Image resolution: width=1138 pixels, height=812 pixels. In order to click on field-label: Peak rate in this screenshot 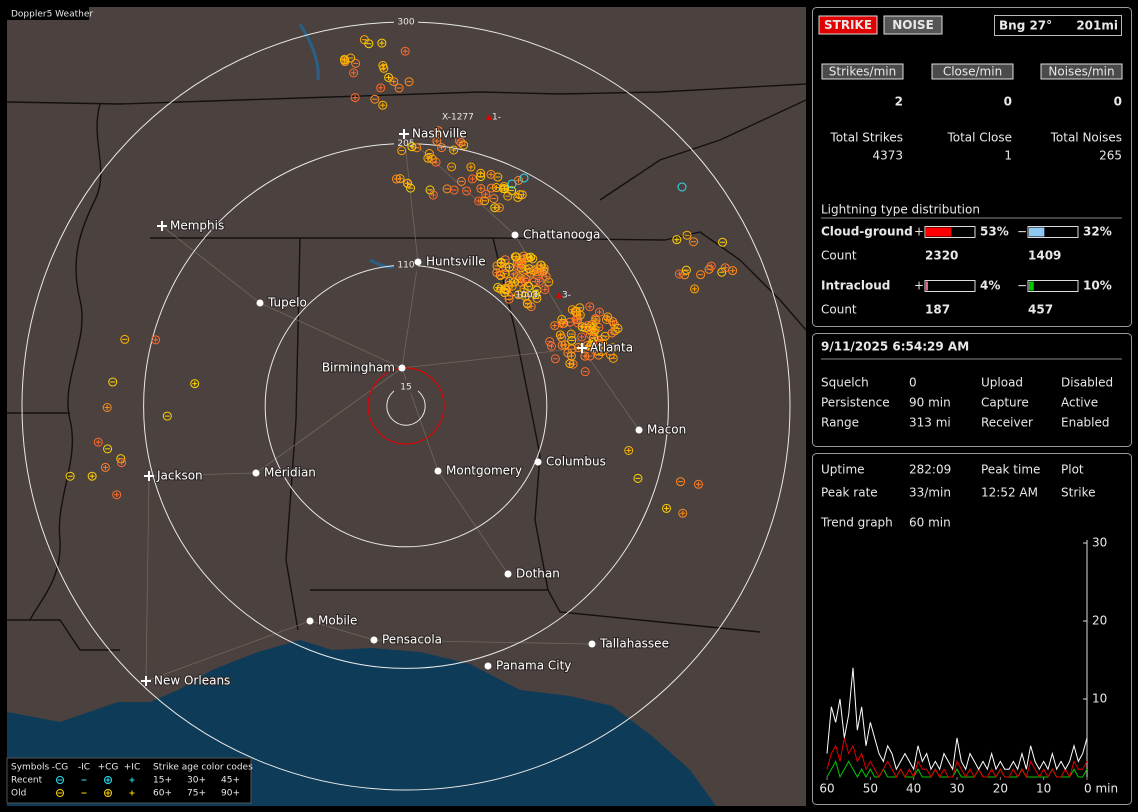, I will do `click(849, 493)`.